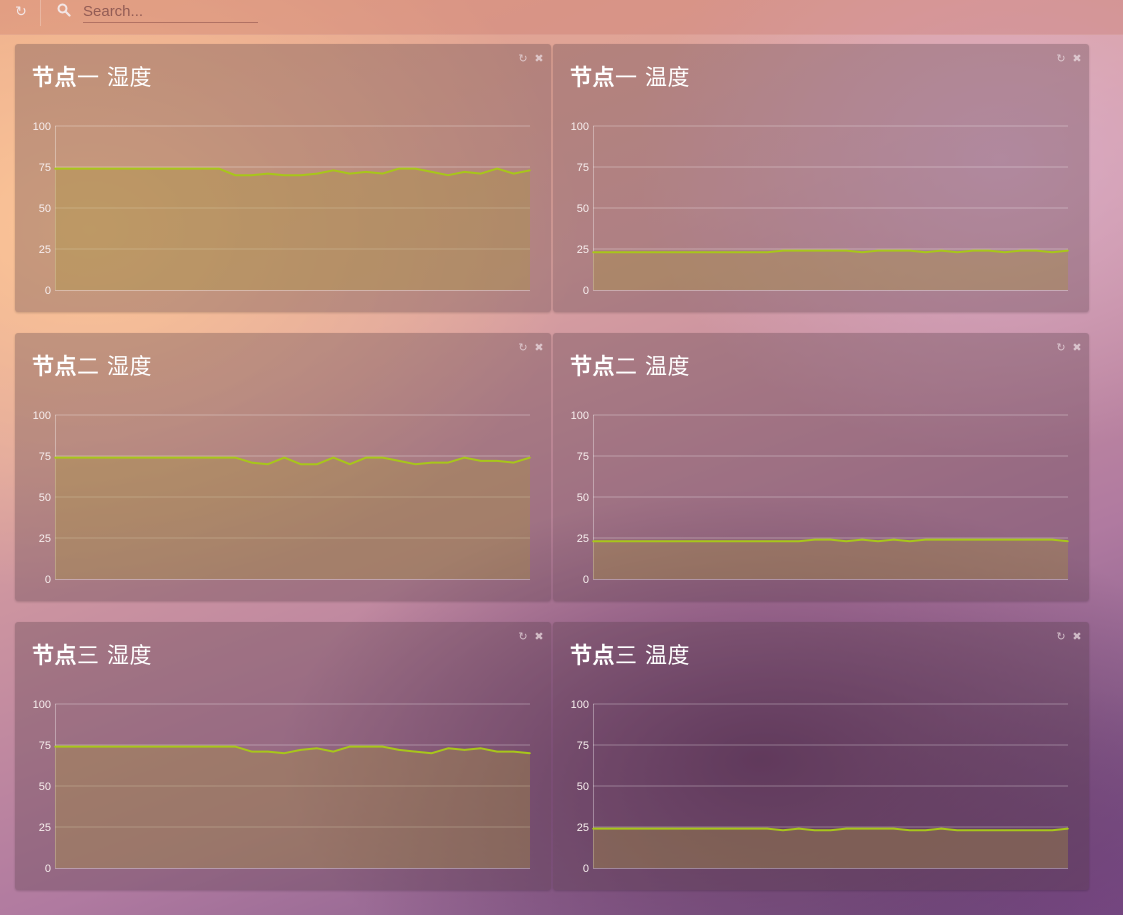  What do you see at coordinates (115, 78) in the screenshot?
I see `panel-title-rest: 一 湿度` at bounding box center [115, 78].